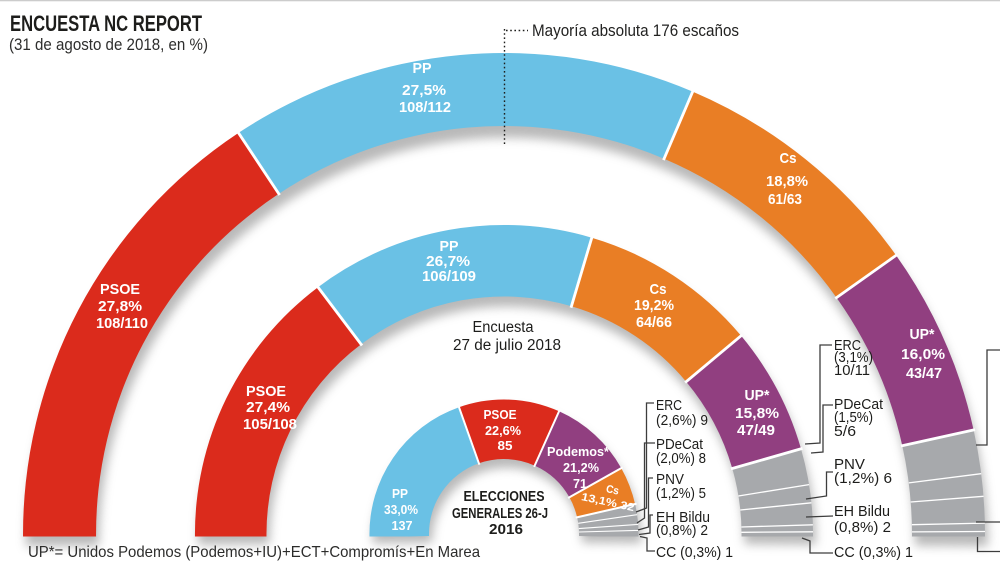 The width and height of the screenshot is (1000, 567). What do you see at coordinates (425, 107) in the screenshot?
I see `svg-text: 108/112` at bounding box center [425, 107].